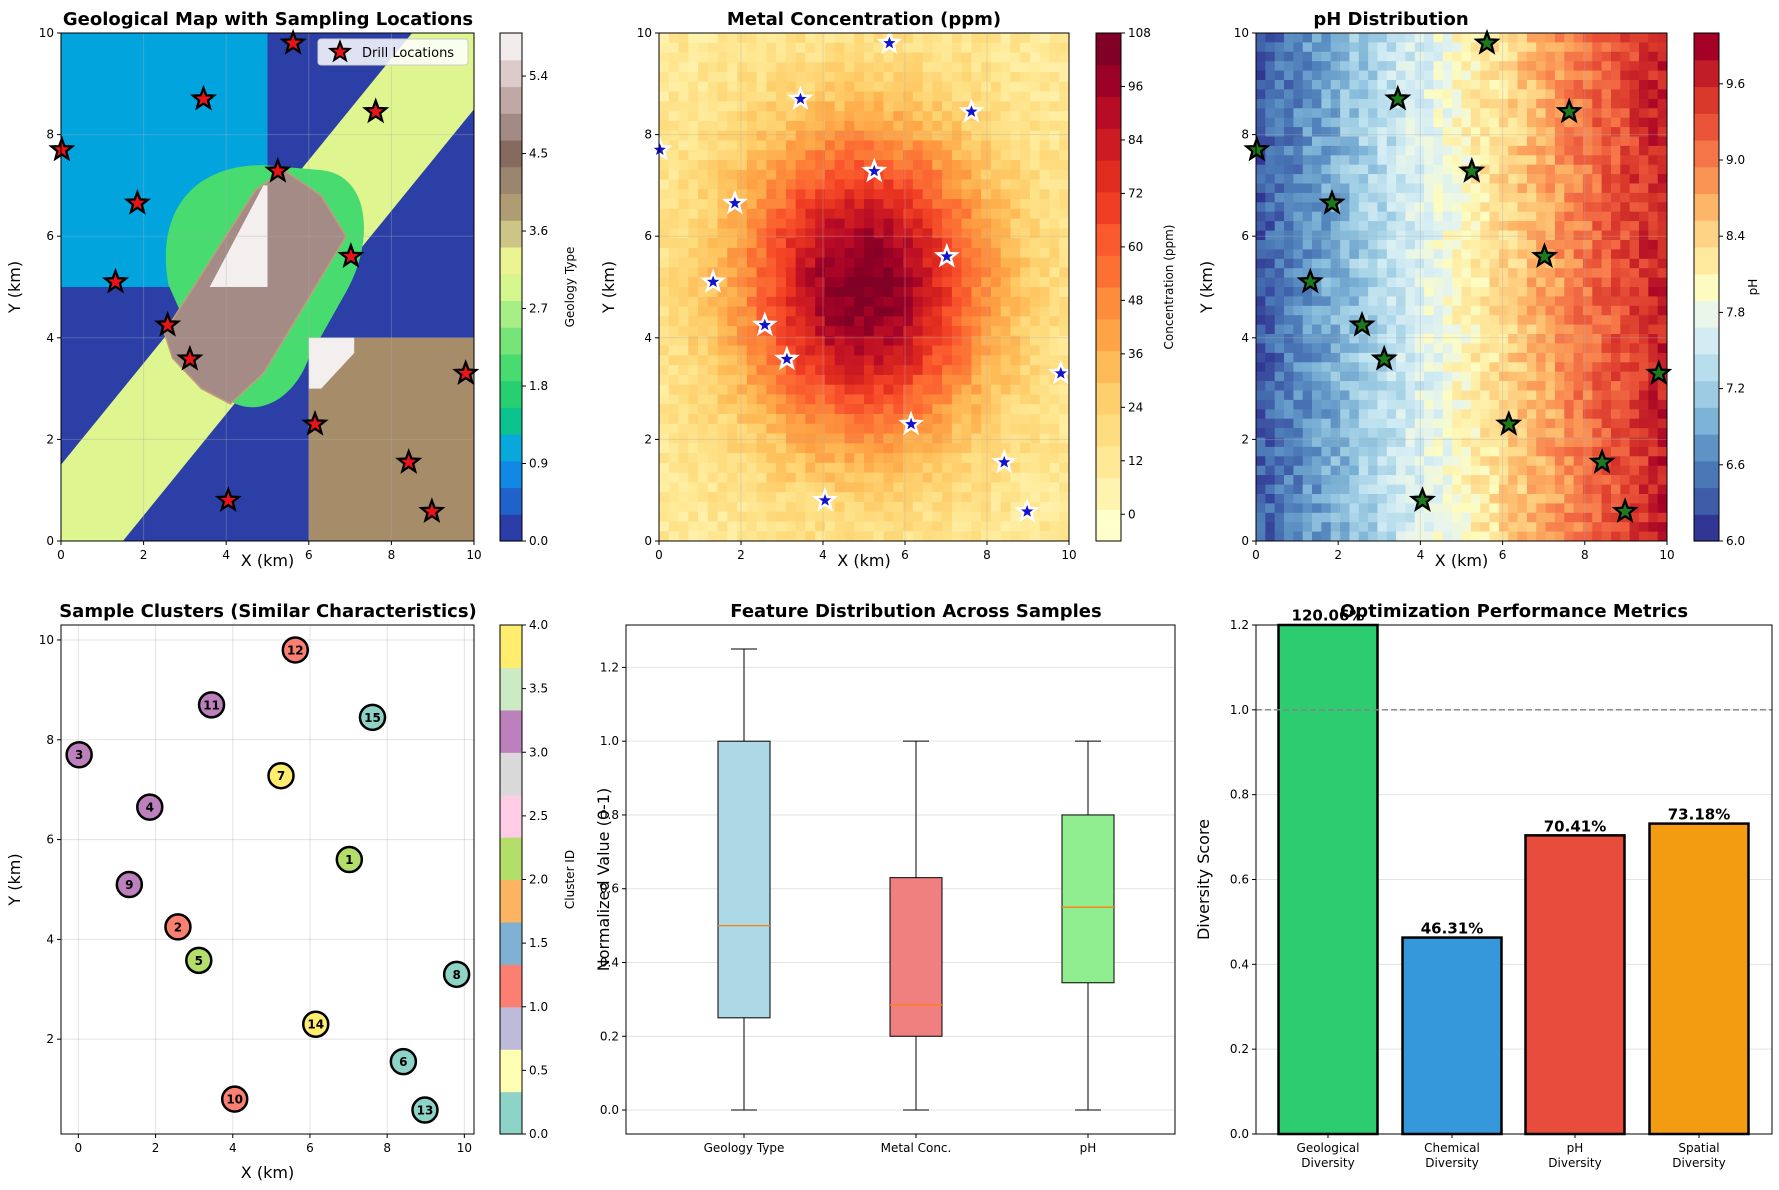 The height and width of the screenshot is (1190, 1779). I want to click on ph-xtick-label: 0, so click(1256, 555).